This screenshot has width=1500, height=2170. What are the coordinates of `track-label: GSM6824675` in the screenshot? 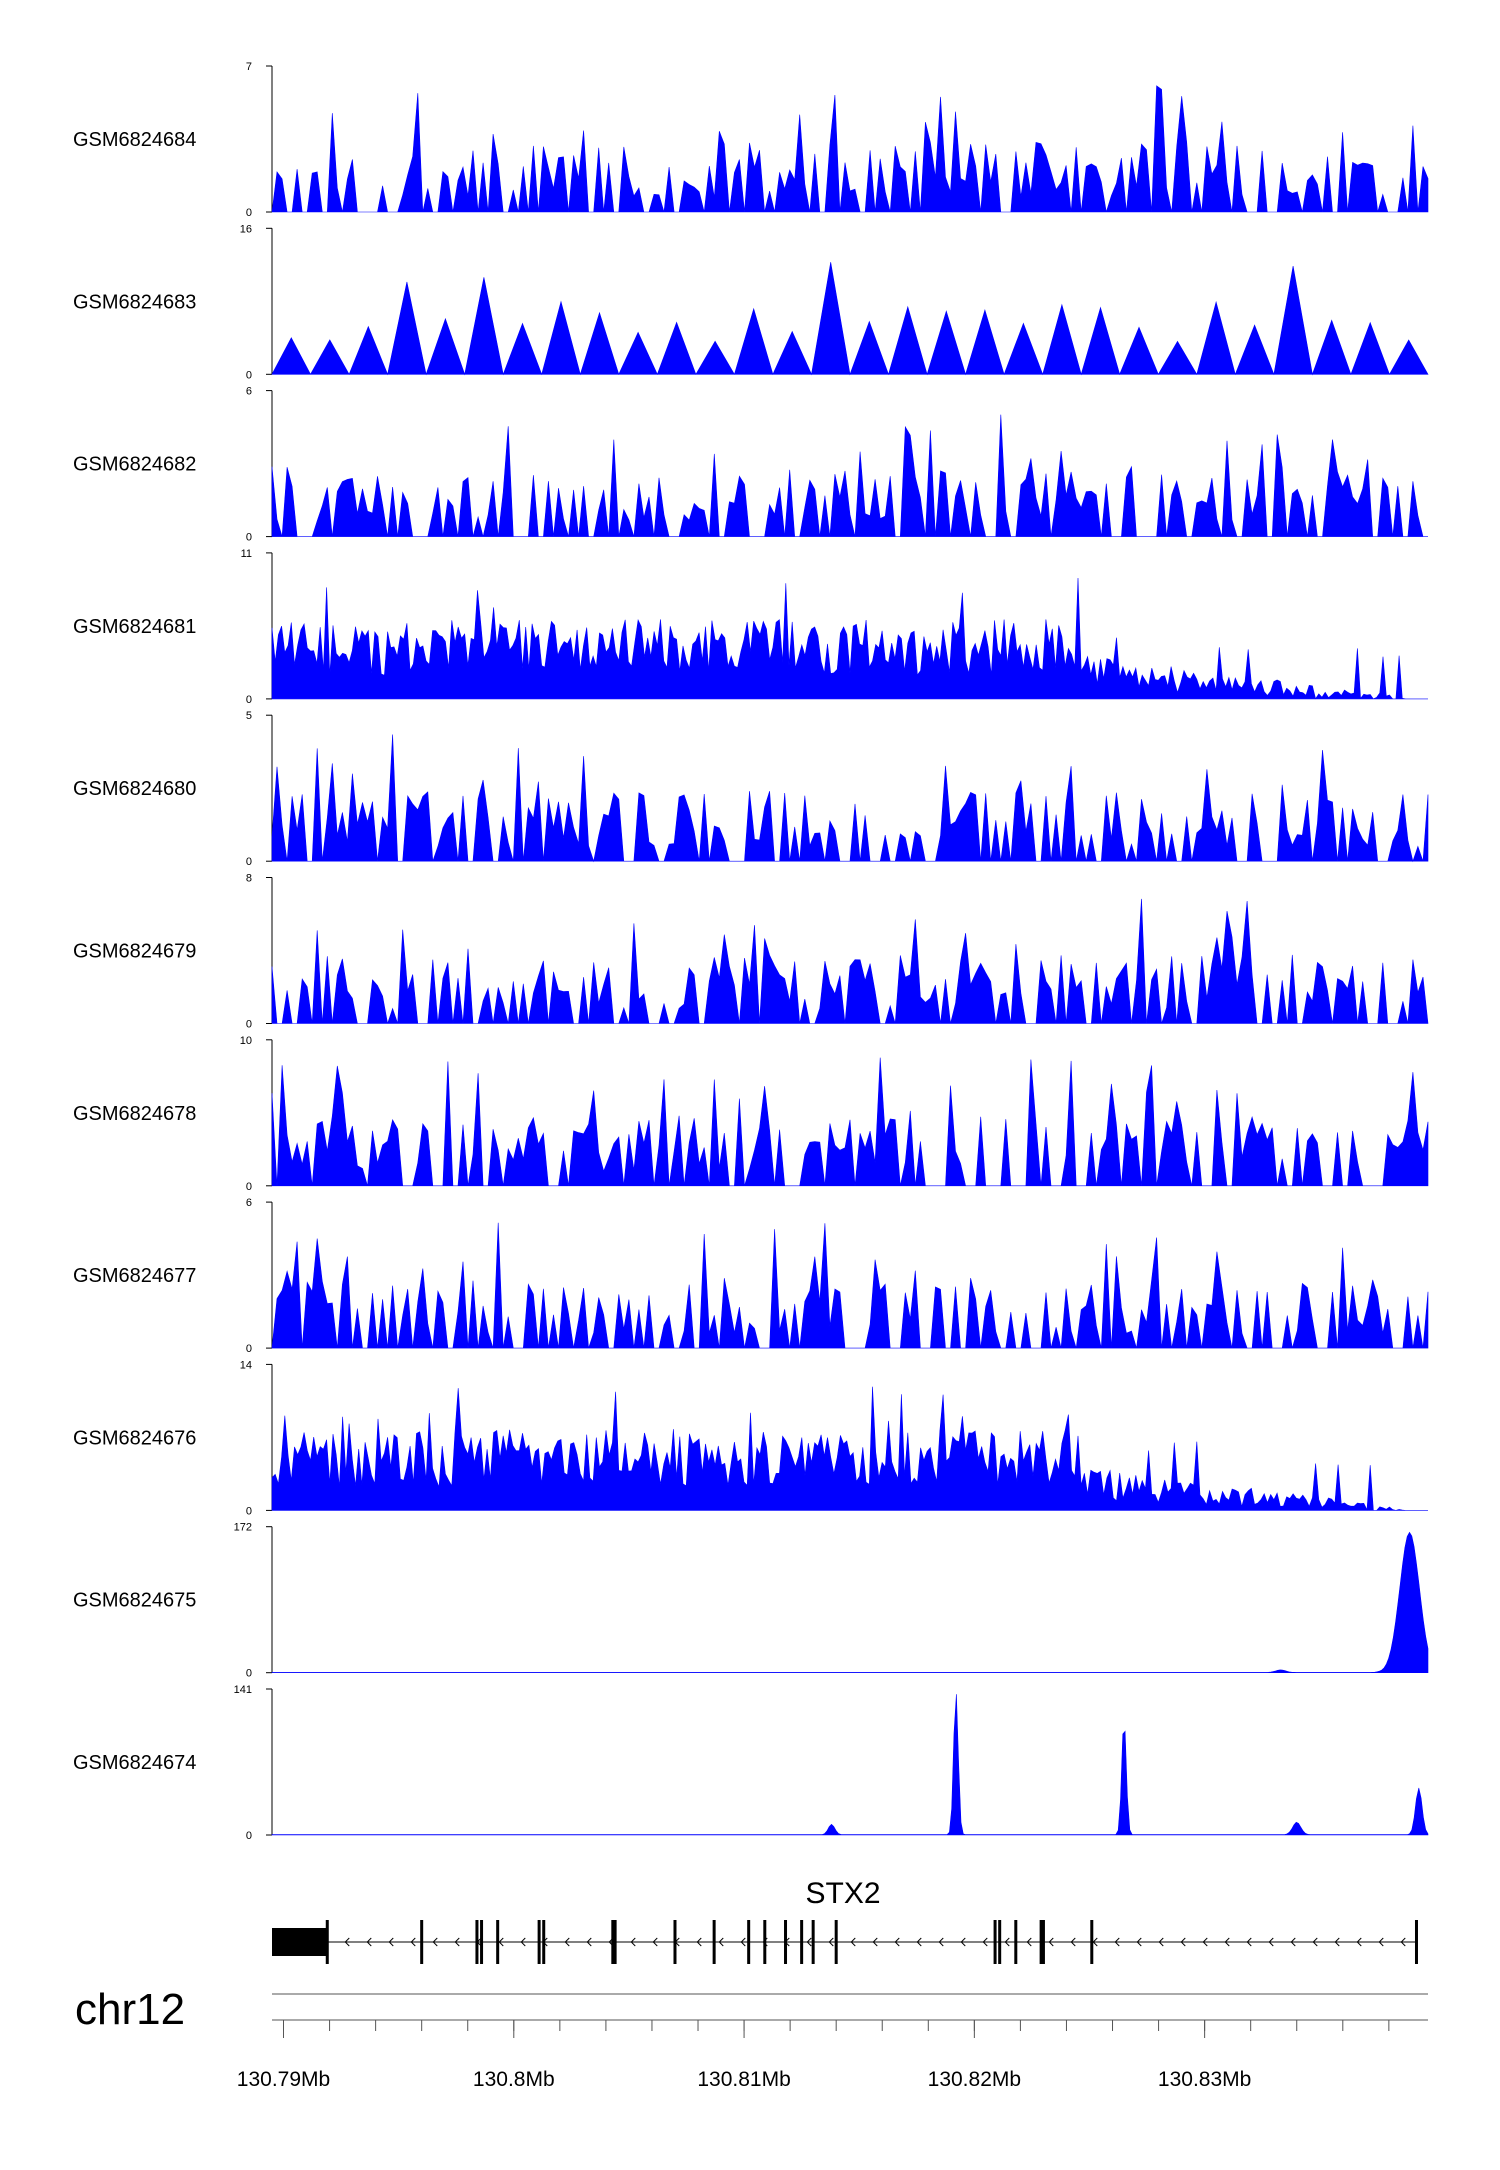 It's located at (134, 1601).